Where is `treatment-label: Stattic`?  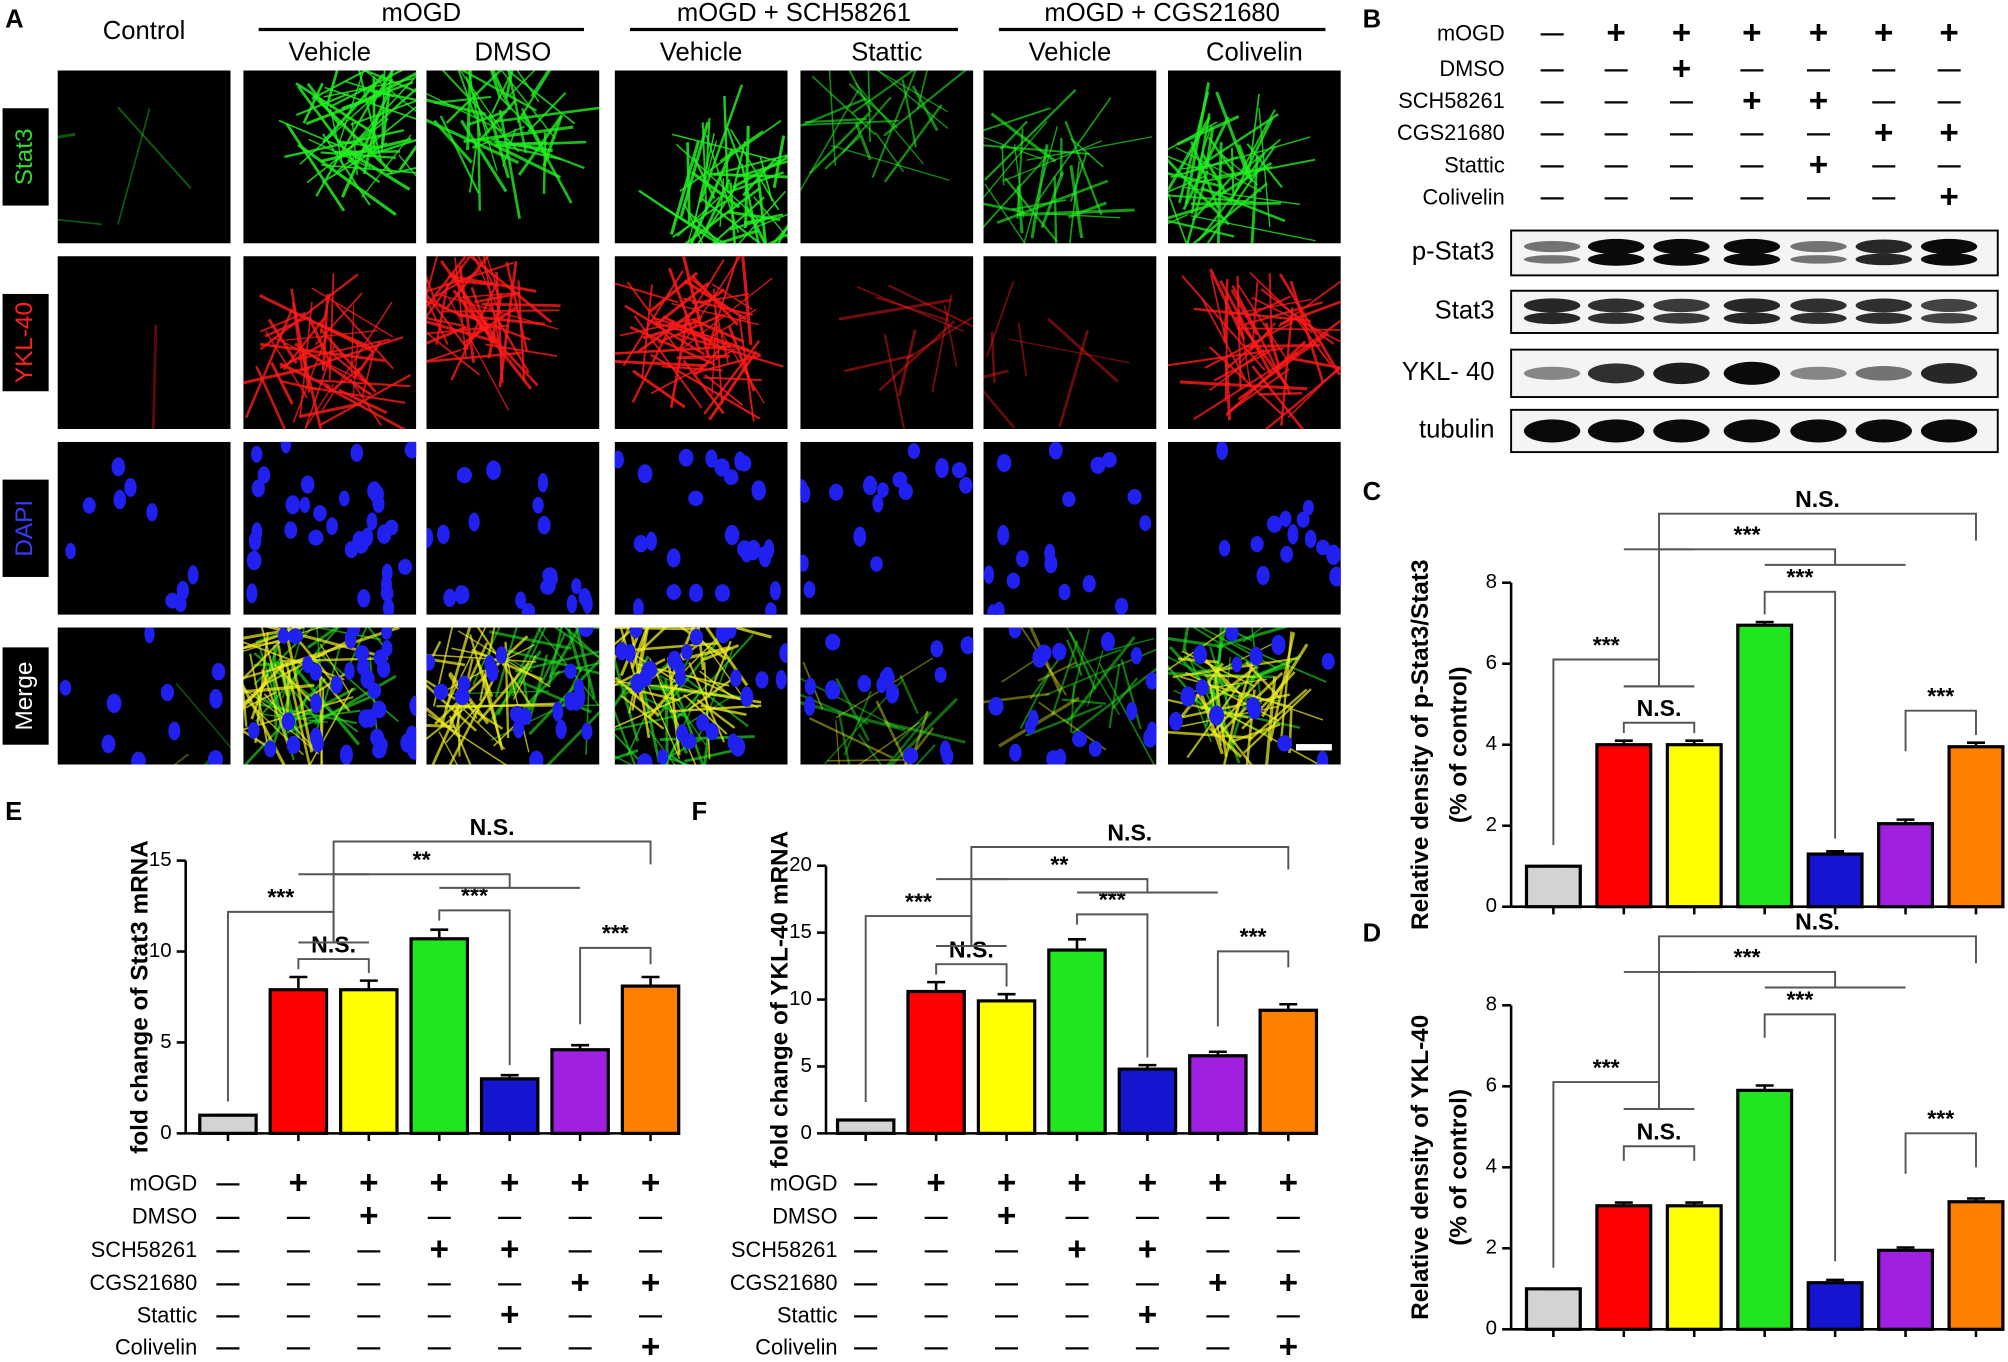 treatment-label: Stattic is located at coordinates (167, 1314).